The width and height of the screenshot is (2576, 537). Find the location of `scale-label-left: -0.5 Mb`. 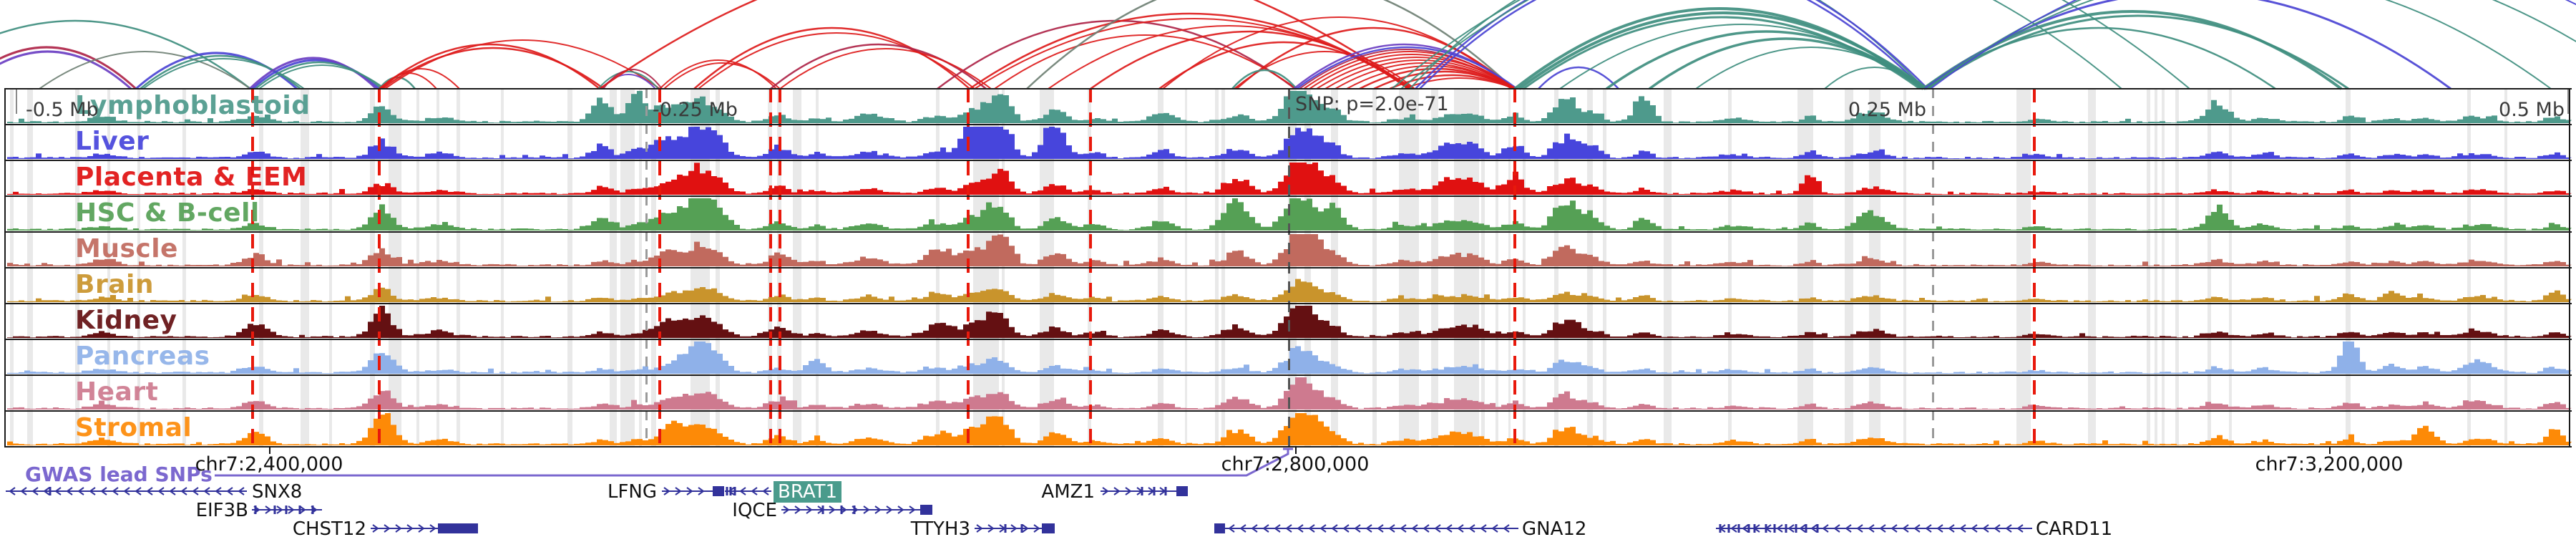

scale-label-left: -0.5 Mb is located at coordinates (62, 110).